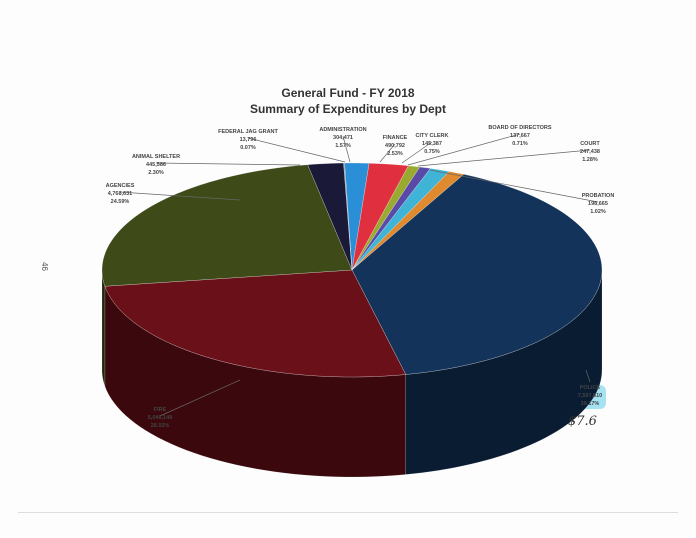  I want to click on data-label-label: CITY CLERK, so click(432, 136).